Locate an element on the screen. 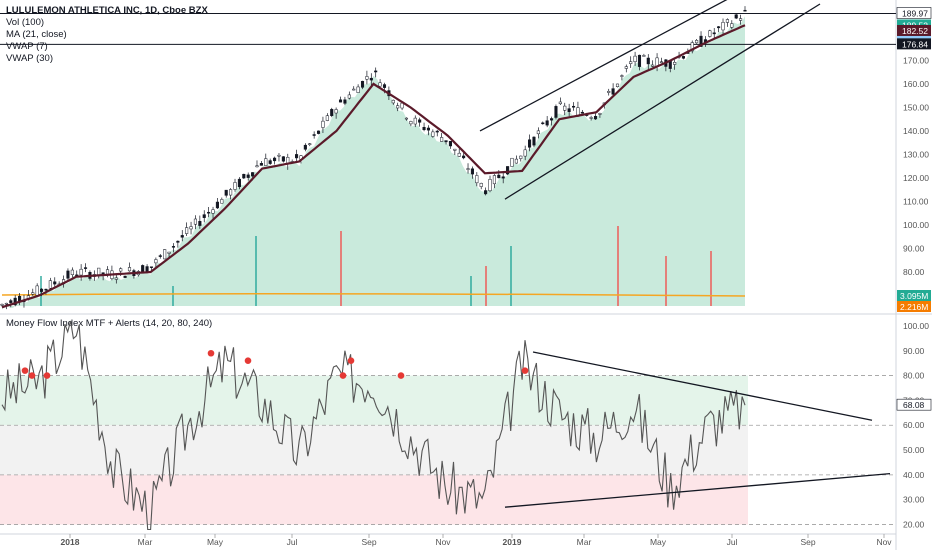 This screenshot has height=550, width=932. time-tick-2019: 2019 is located at coordinates (512, 542).